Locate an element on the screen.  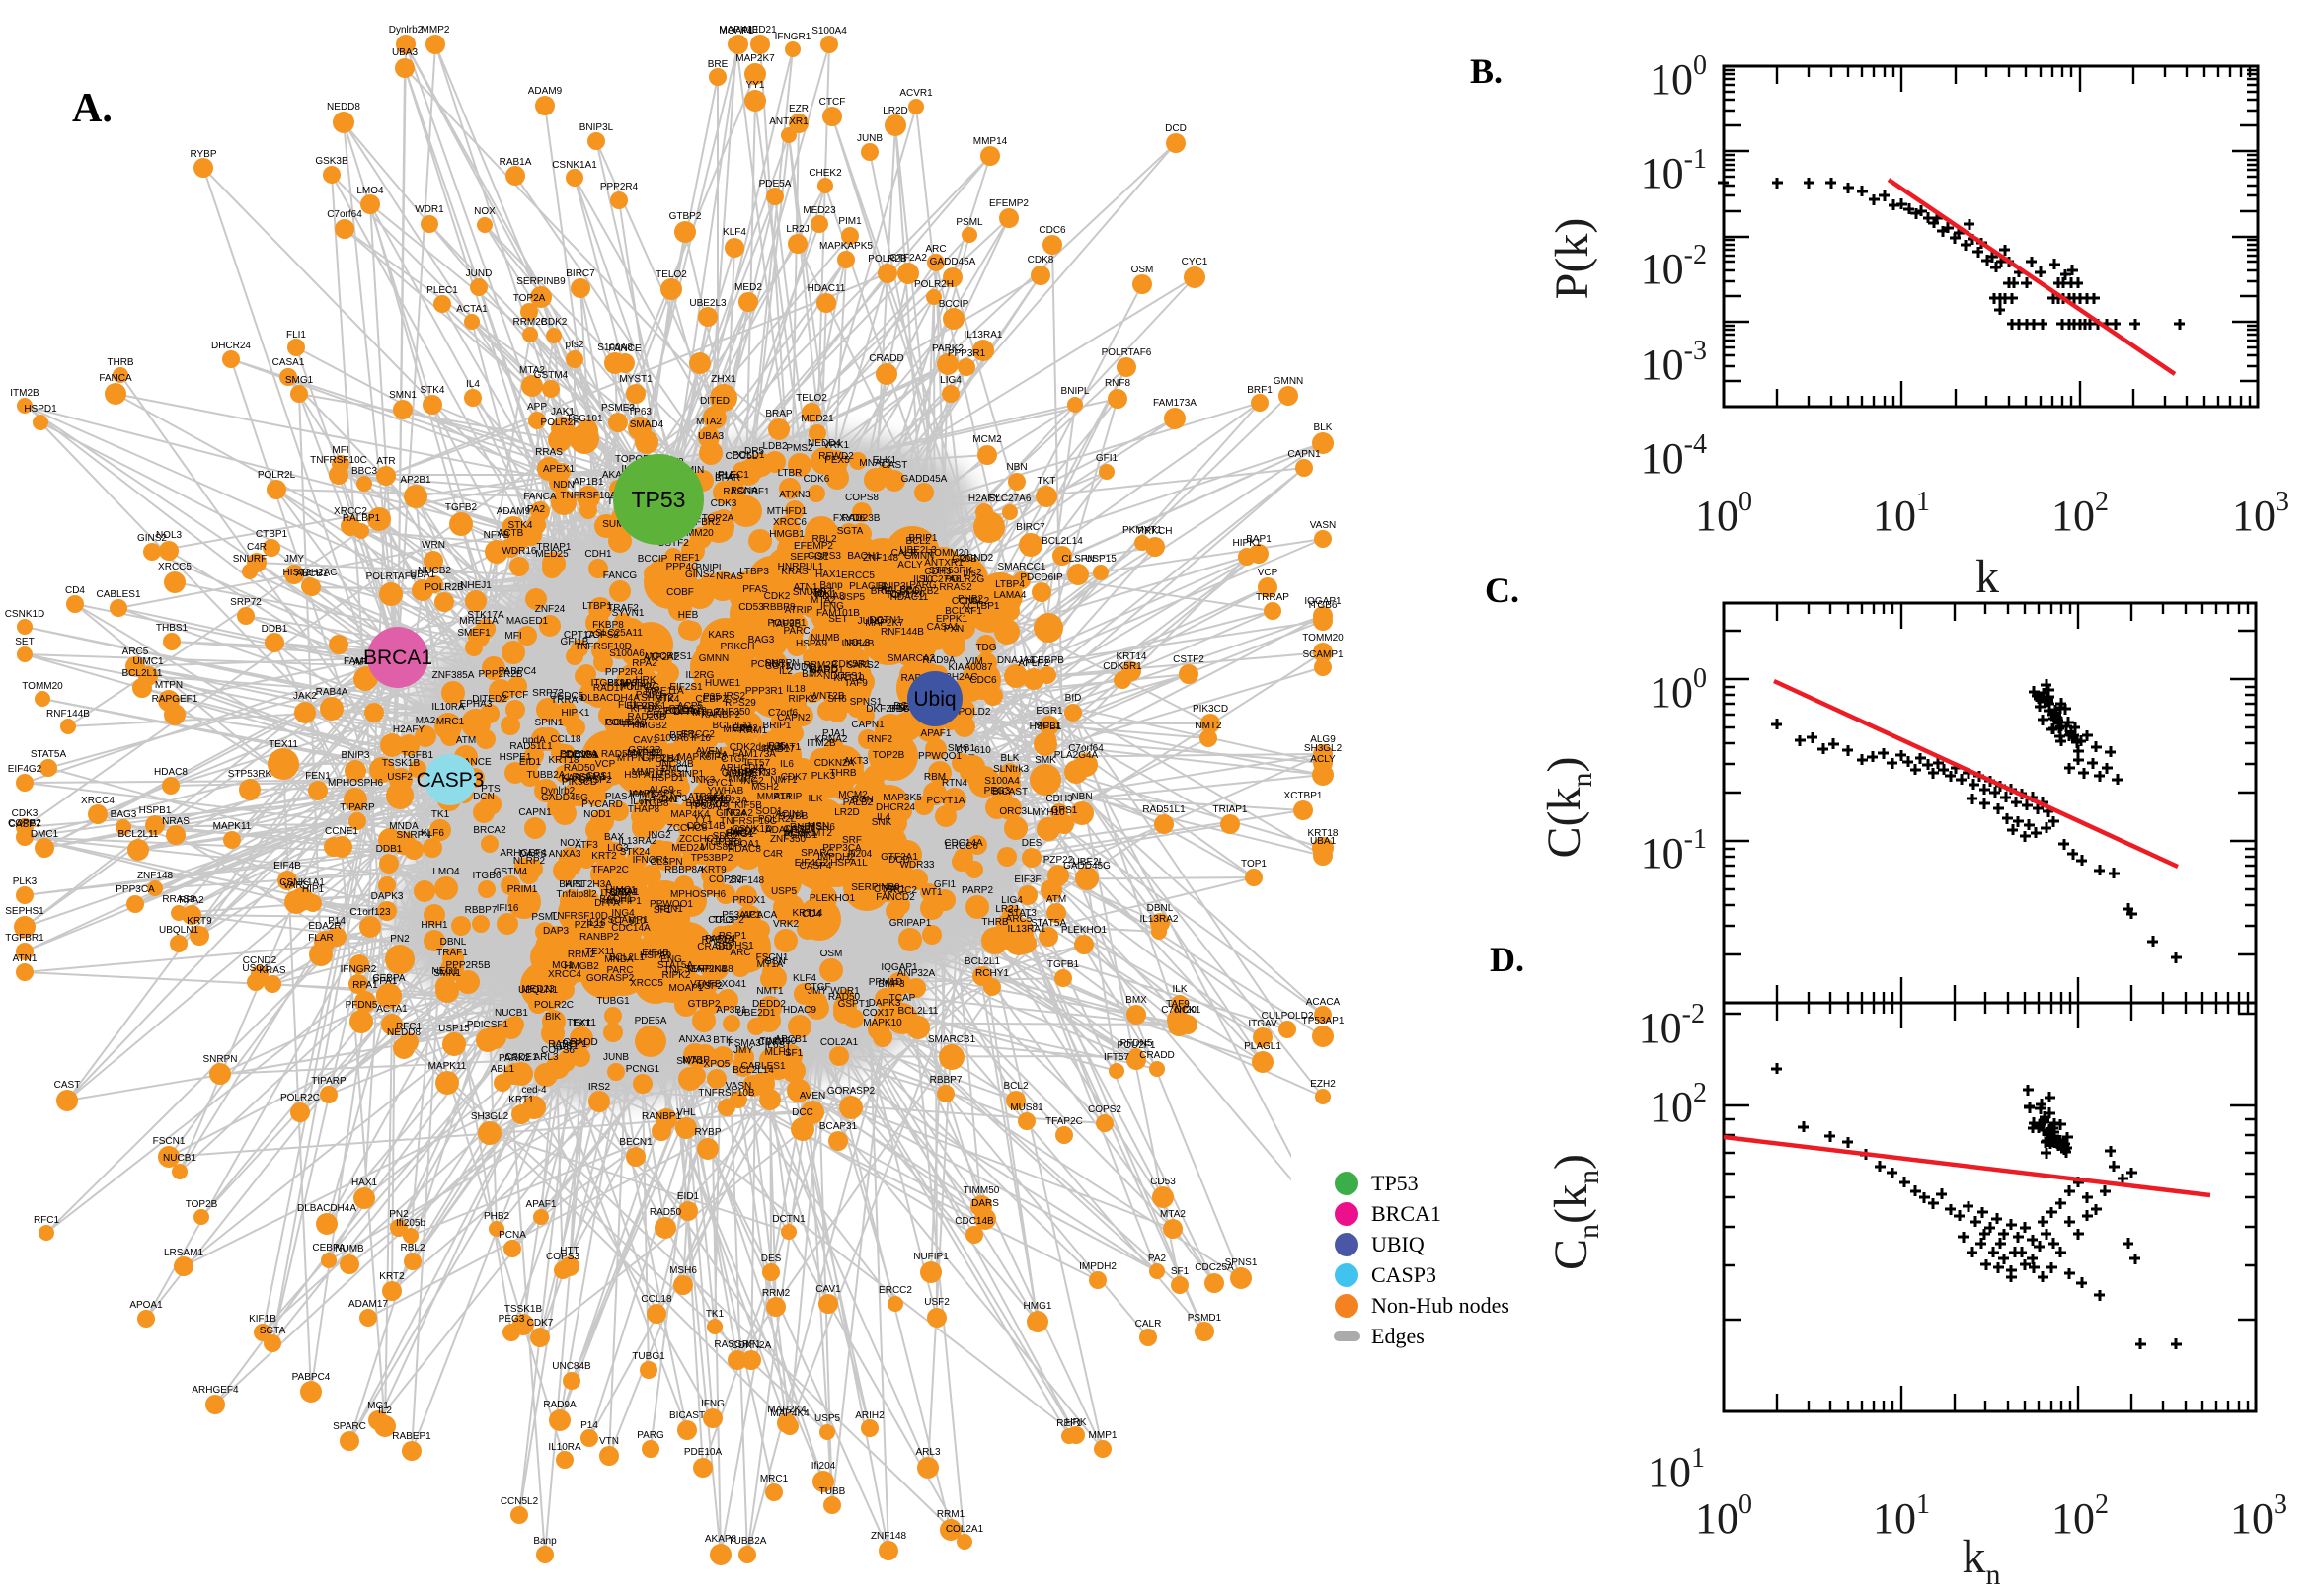
svg-text: CYC1 is located at coordinates (1195, 262).